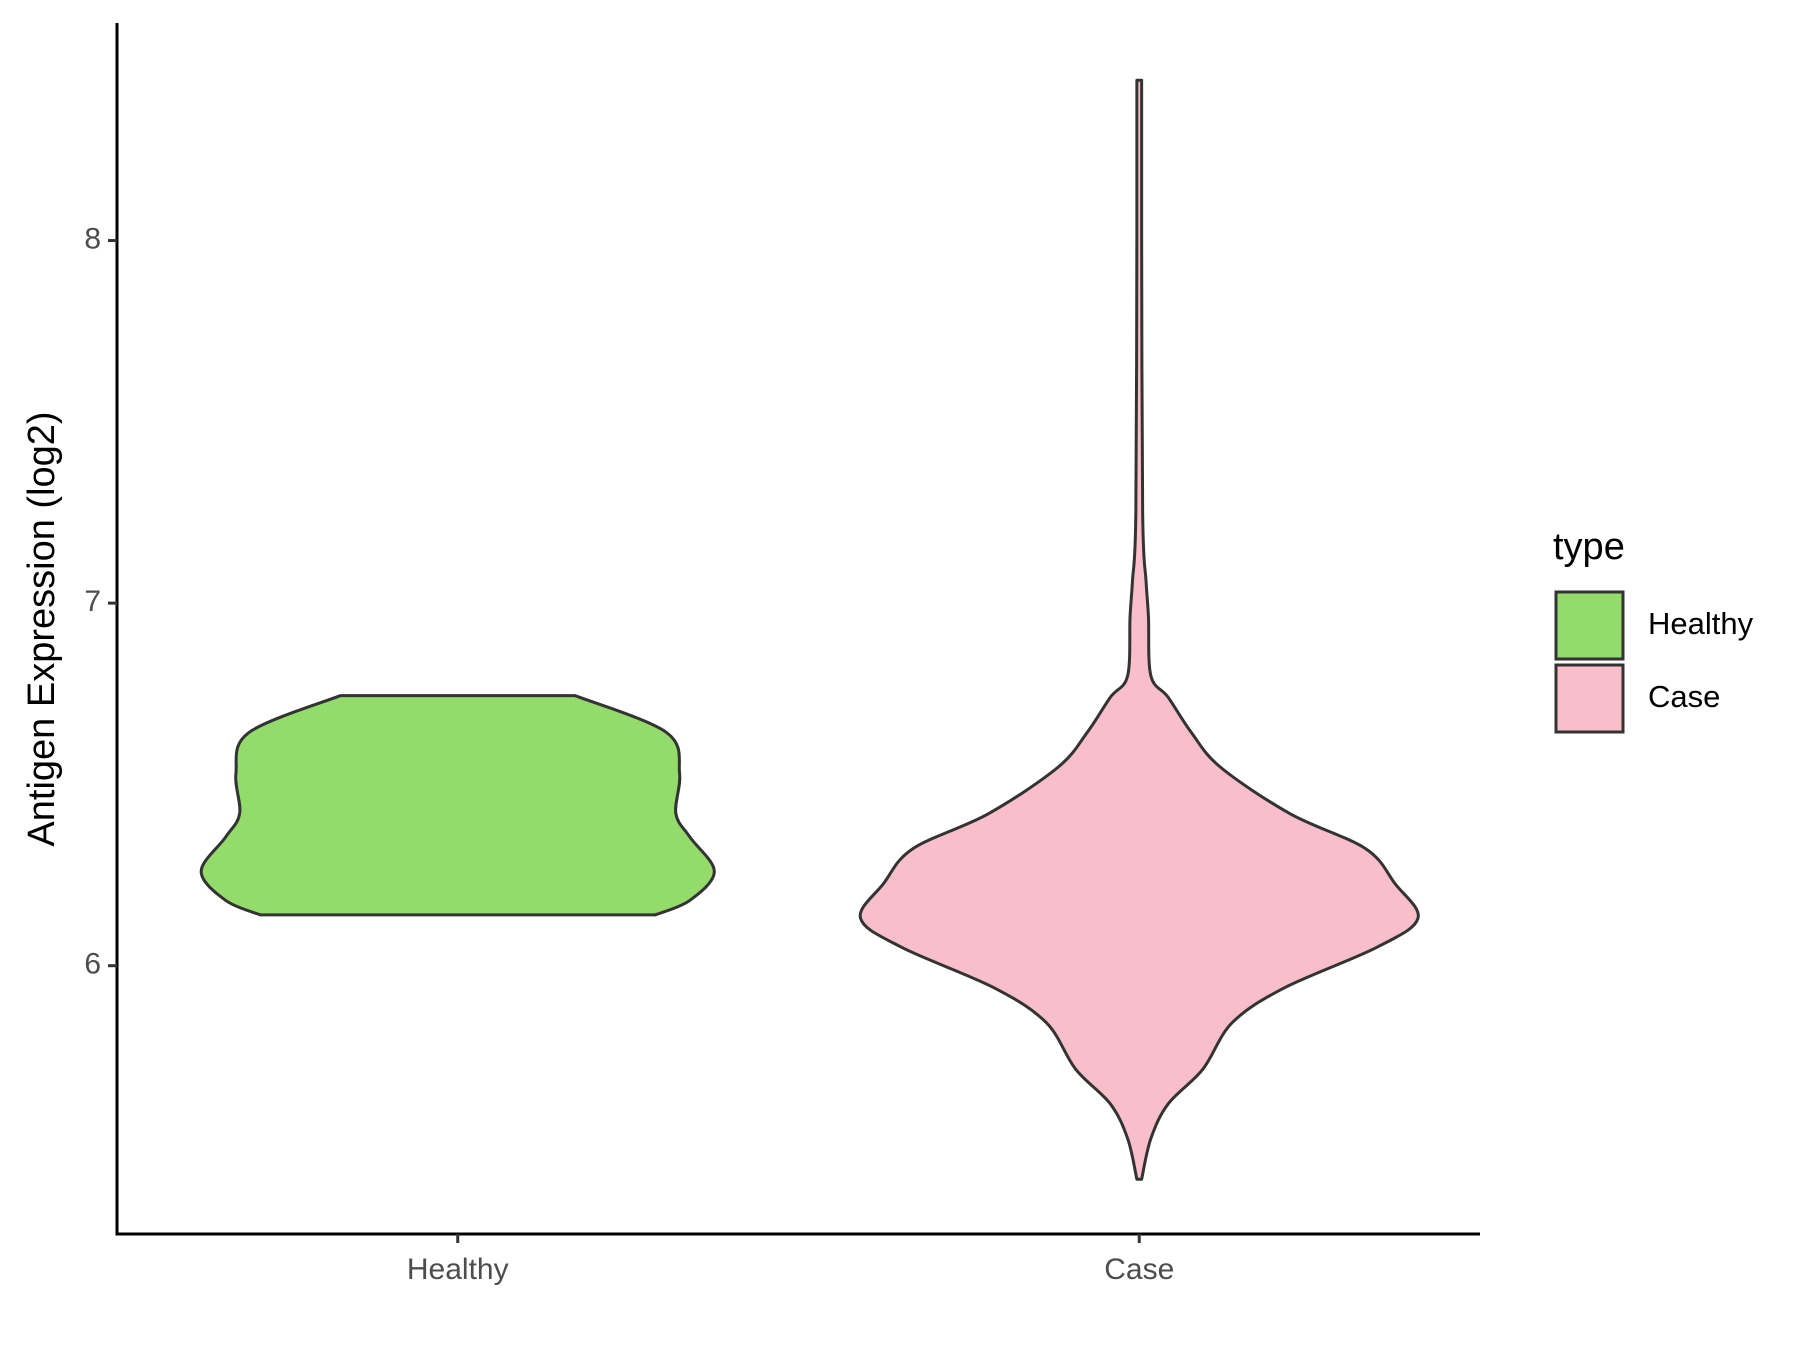 The width and height of the screenshot is (1800, 1350). I want to click on y-axis-title: Antigen Expression (log2), so click(42, 628).